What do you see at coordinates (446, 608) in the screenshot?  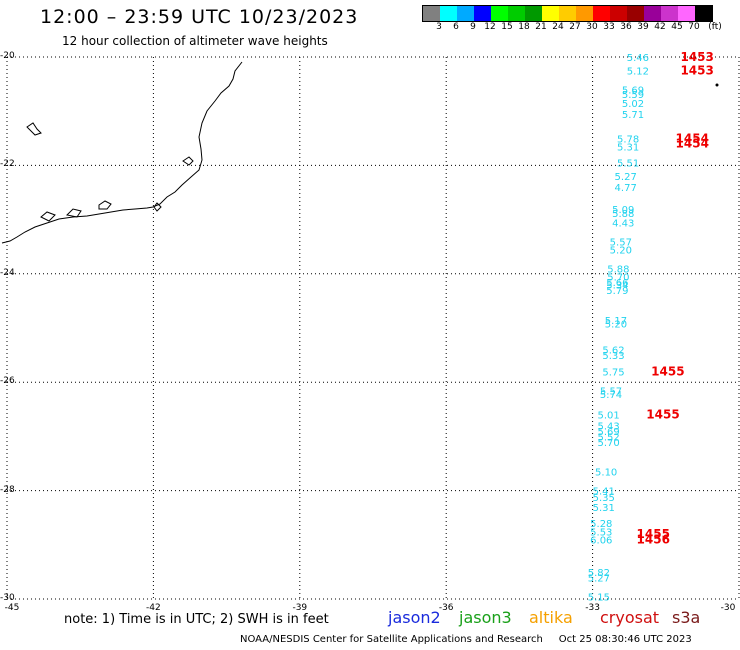 I see `longitude-label: -36` at bounding box center [446, 608].